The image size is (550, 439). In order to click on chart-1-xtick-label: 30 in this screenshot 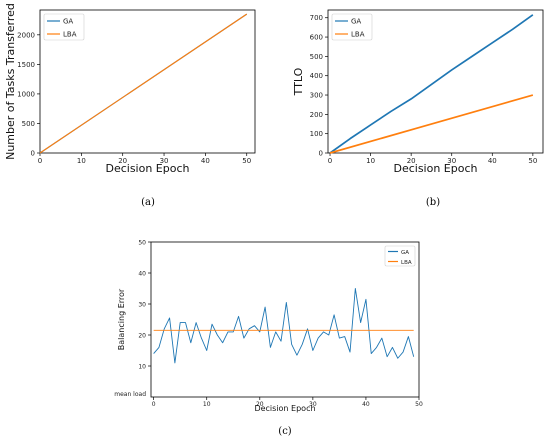, I will do `click(451, 161)`.